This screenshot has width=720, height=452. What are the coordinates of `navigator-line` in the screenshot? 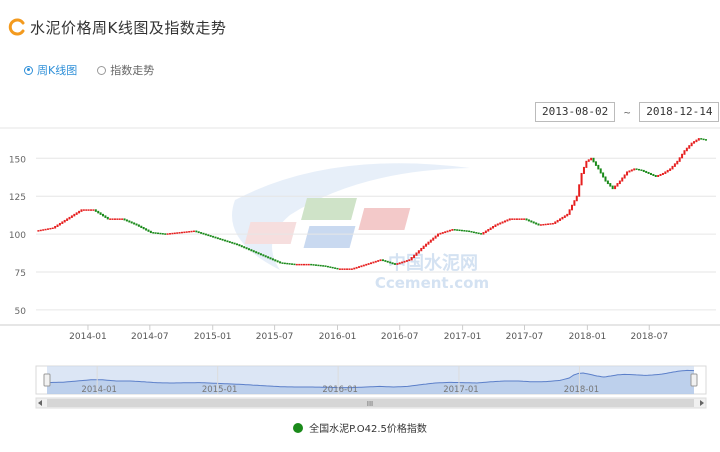 It's located at (370, 379).